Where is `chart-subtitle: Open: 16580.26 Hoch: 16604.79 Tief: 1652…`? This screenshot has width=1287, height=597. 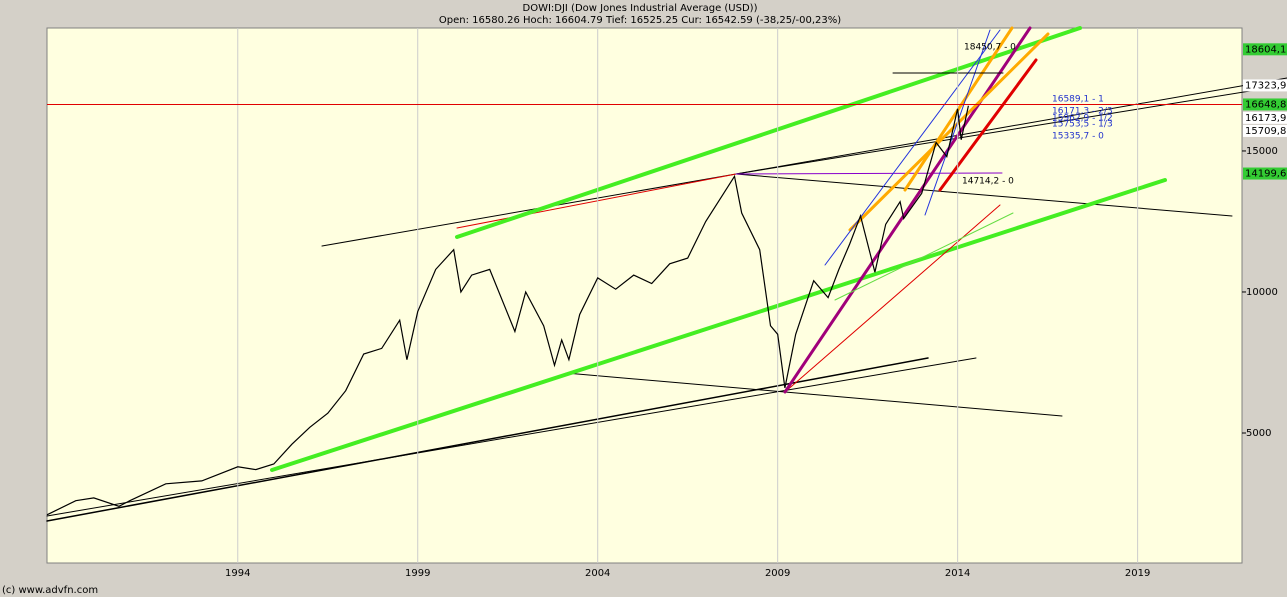 chart-subtitle: Open: 16580.26 Hoch: 16604.79 Tief: 1652… is located at coordinates (640, 20).